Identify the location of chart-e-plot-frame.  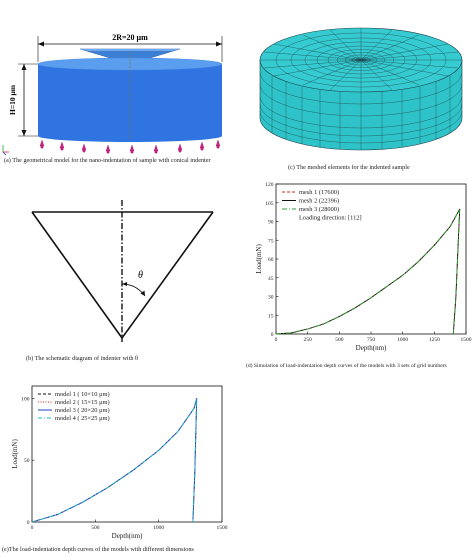
(127, 454).